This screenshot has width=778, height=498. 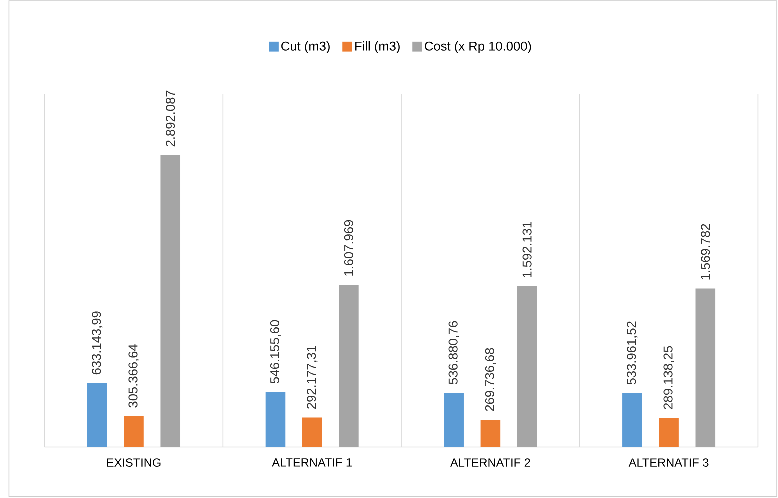 What do you see at coordinates (97, 343) in the screenshot?
I see `data-label: 633.143,99` at bounding box center [97, 343].